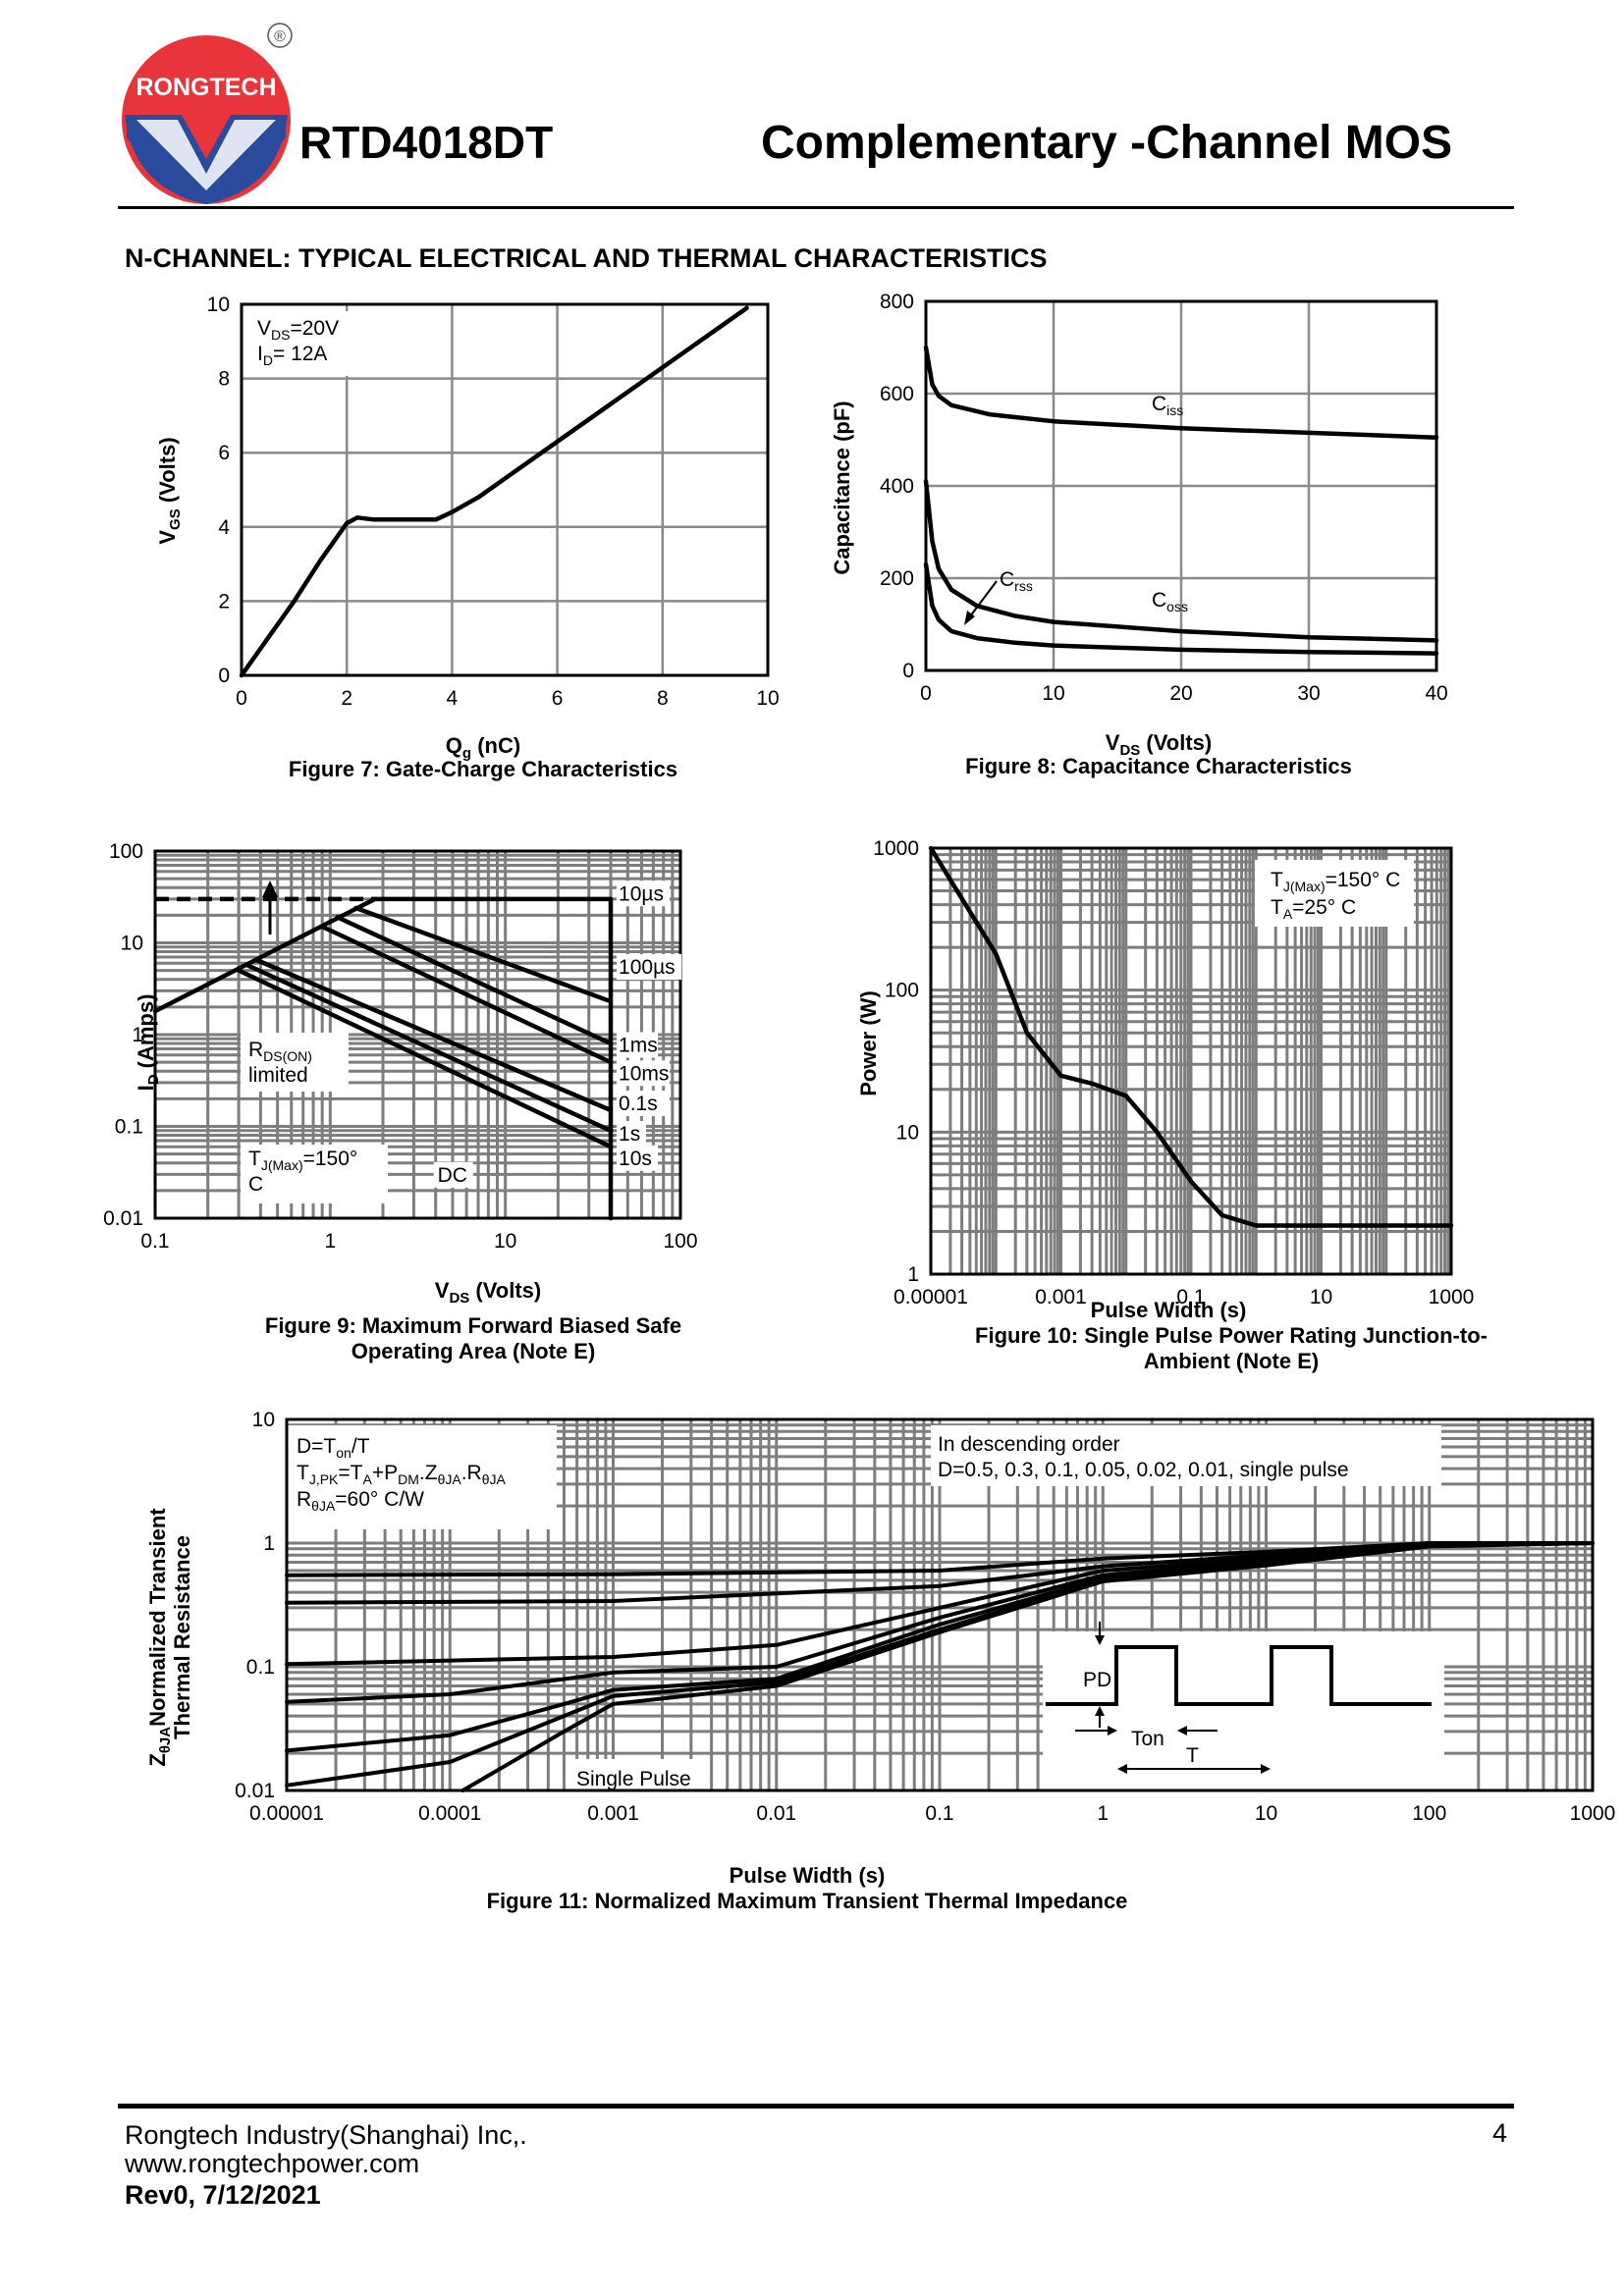 The image size is (1624, 2296). What do you see at coordinates (633, 1779) in the screenshot?
I see `fig11-single-pulse-label: Single Pulse` at bounding box center [633, 1779].